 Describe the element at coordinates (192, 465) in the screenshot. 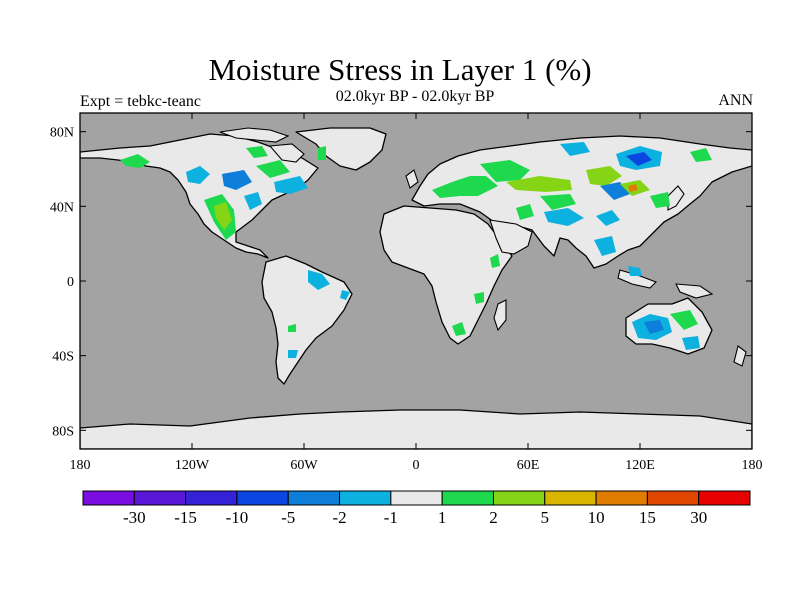

I see `lon-tick-label: 120W` at that location.